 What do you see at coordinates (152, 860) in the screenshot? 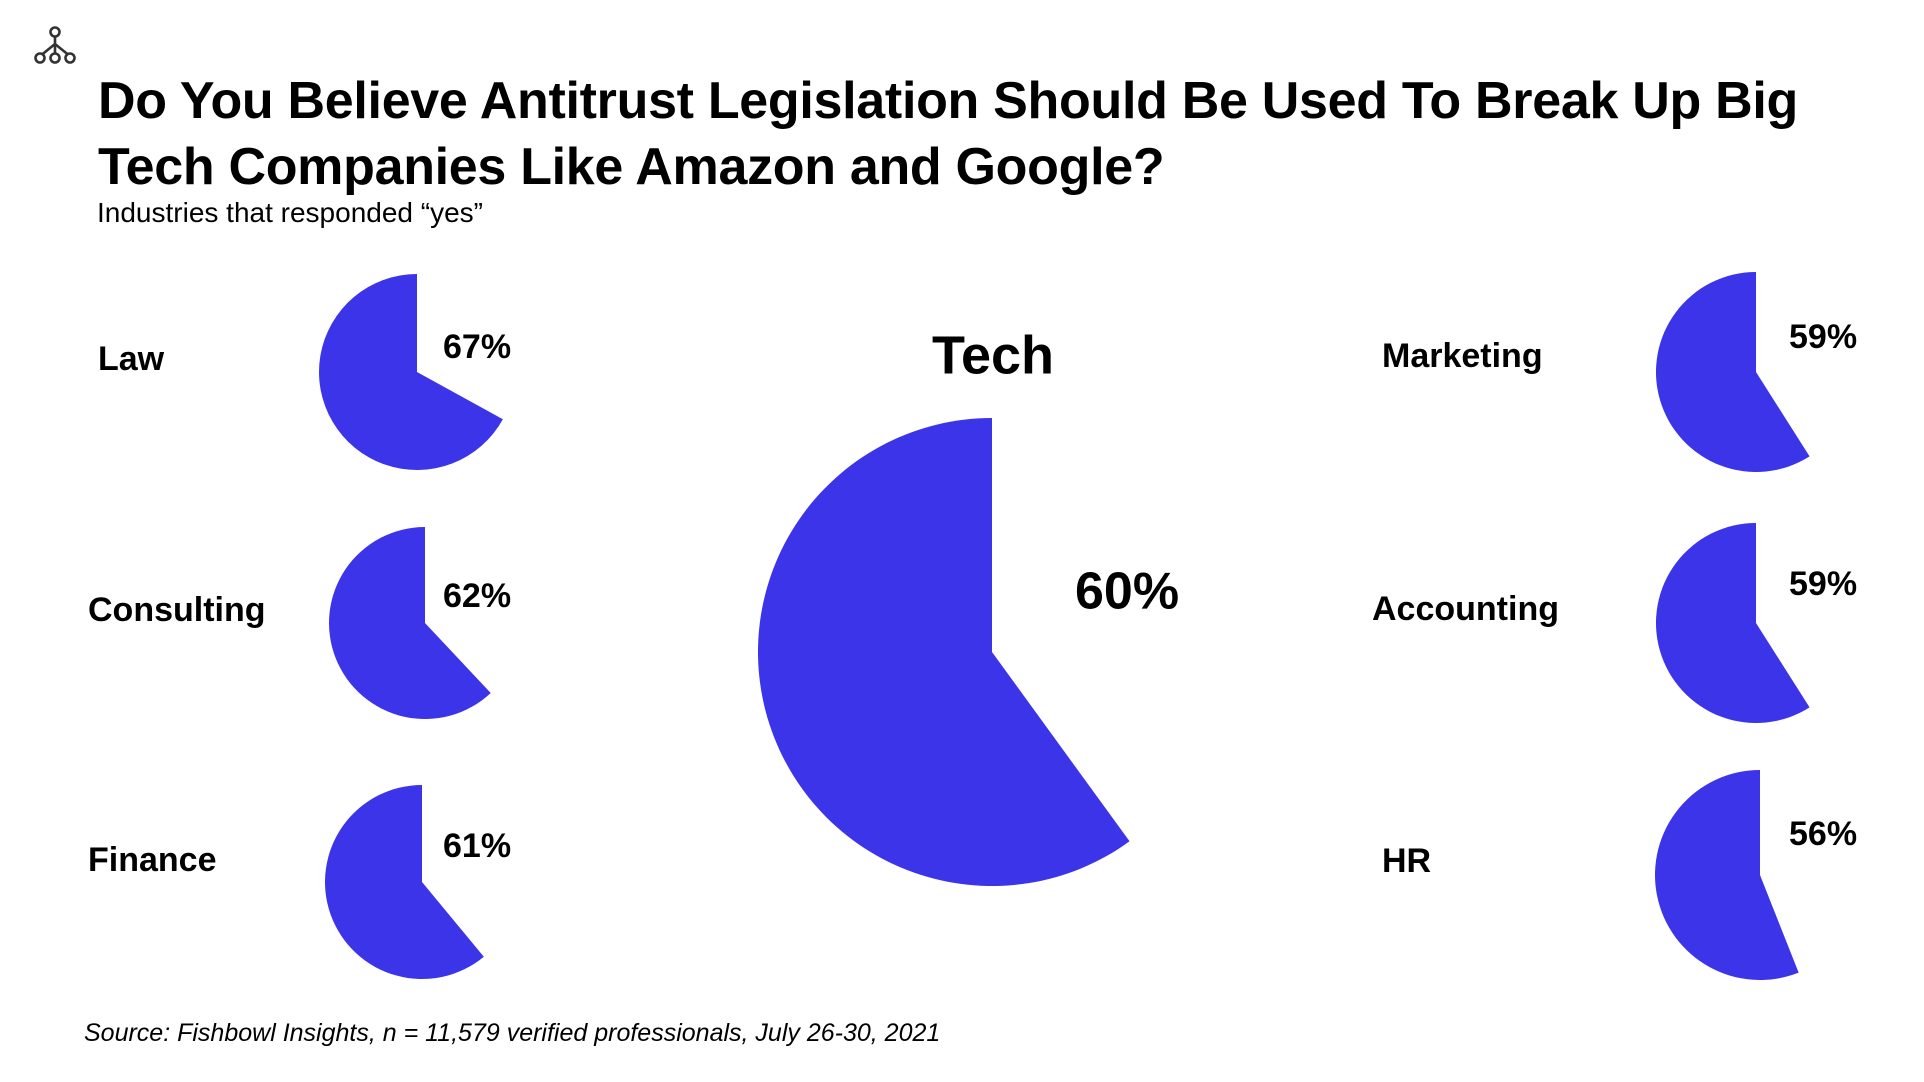
I see `category-label-finance: Finance` at bounding box center [152, 860].